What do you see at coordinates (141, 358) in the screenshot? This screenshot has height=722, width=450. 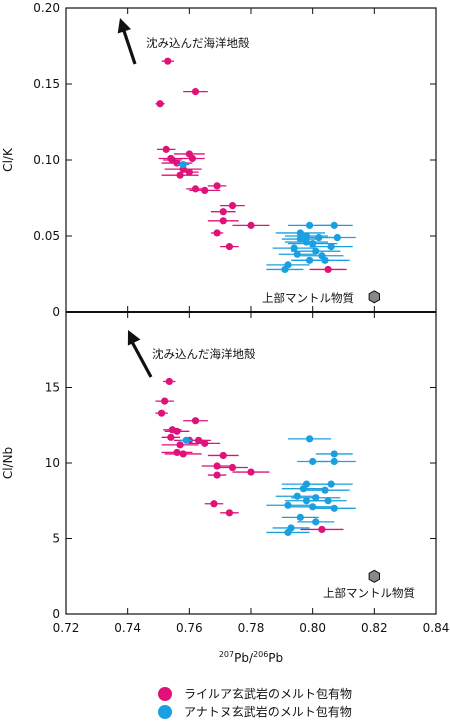 I see `bottom-arrow-shaft` at bounding box center [141, 358].